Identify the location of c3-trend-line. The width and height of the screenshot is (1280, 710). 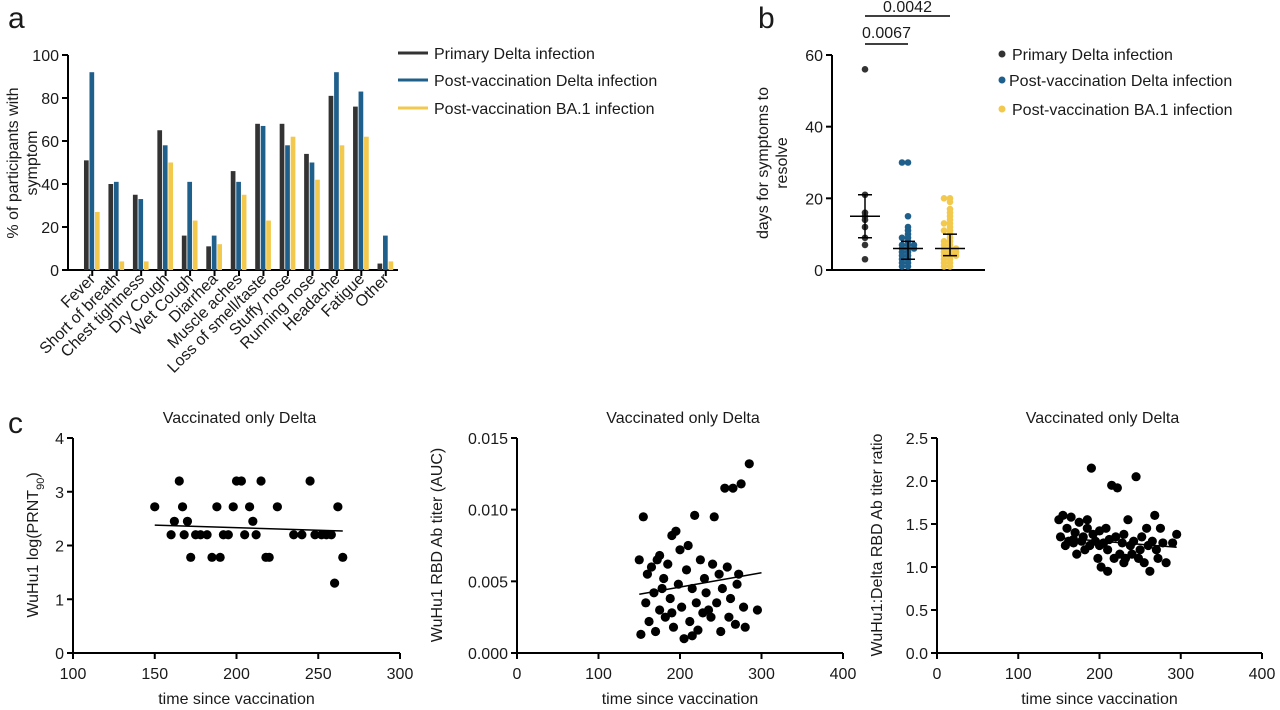
(1117, 542).